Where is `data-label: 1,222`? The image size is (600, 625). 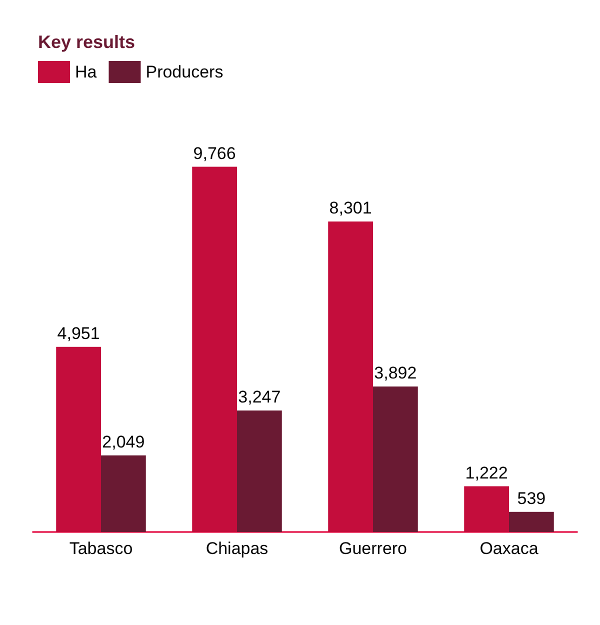
data-label: 1,222 is located at coordinates (486, 472).